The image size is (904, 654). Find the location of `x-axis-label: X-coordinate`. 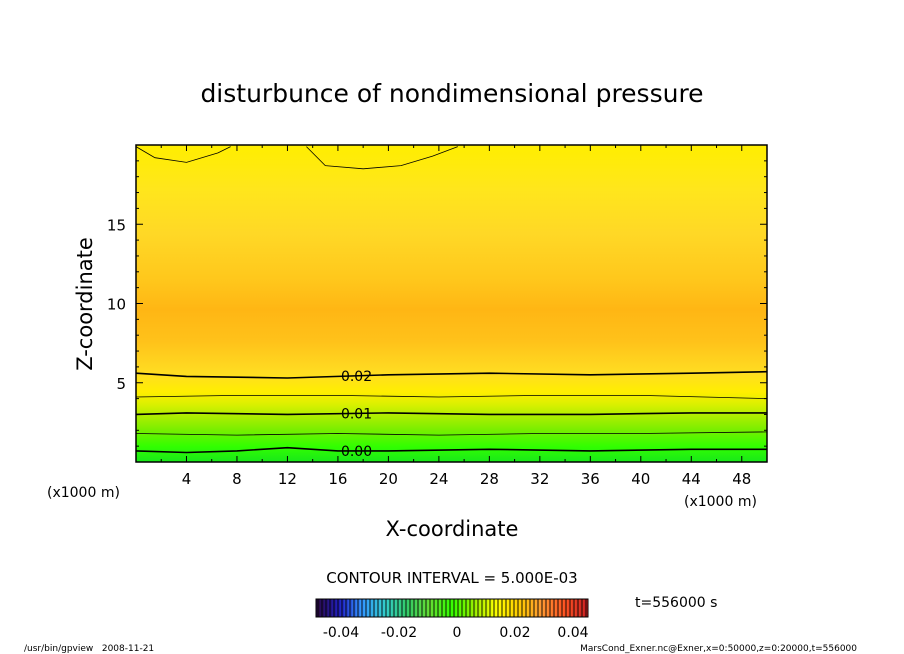

x-axis-label: X-coordinate is located at coordinates (452, 529).